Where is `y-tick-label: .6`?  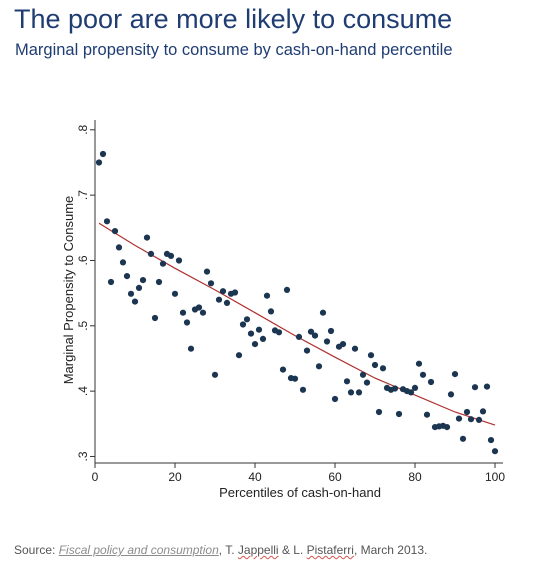 y-tick-label: .6 is located at coordinates (83, 260).